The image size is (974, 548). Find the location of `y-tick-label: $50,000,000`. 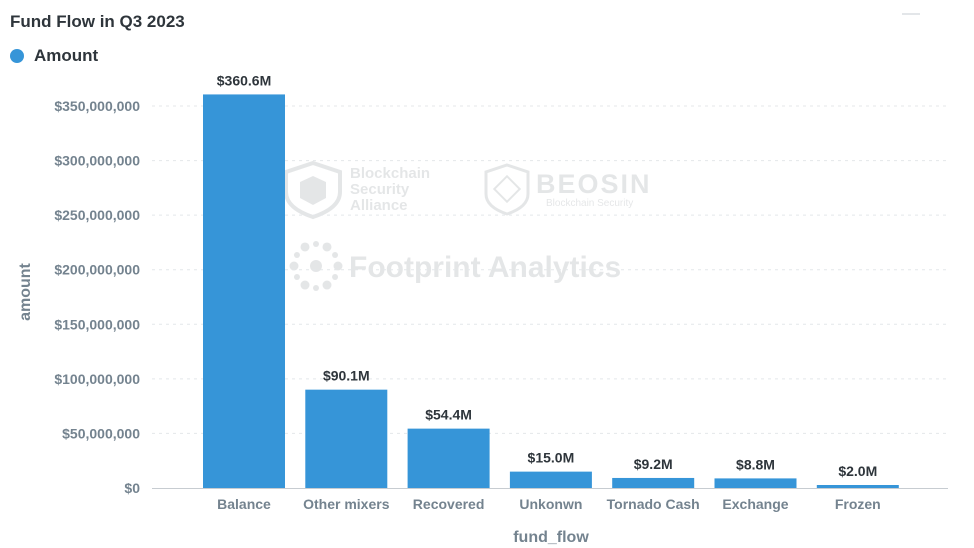

y-tick-label: $50,000,000 is located at coordinates (101, 433).